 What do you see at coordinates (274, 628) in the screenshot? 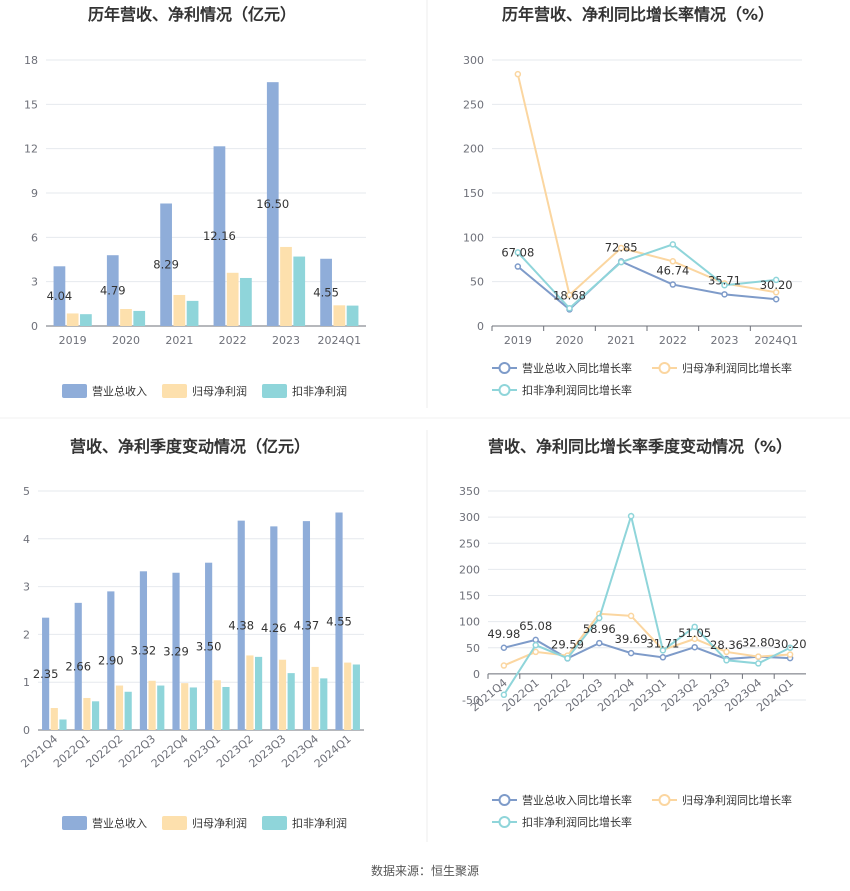
I see `data-label: 4.26` at bounding box center [274, 628].